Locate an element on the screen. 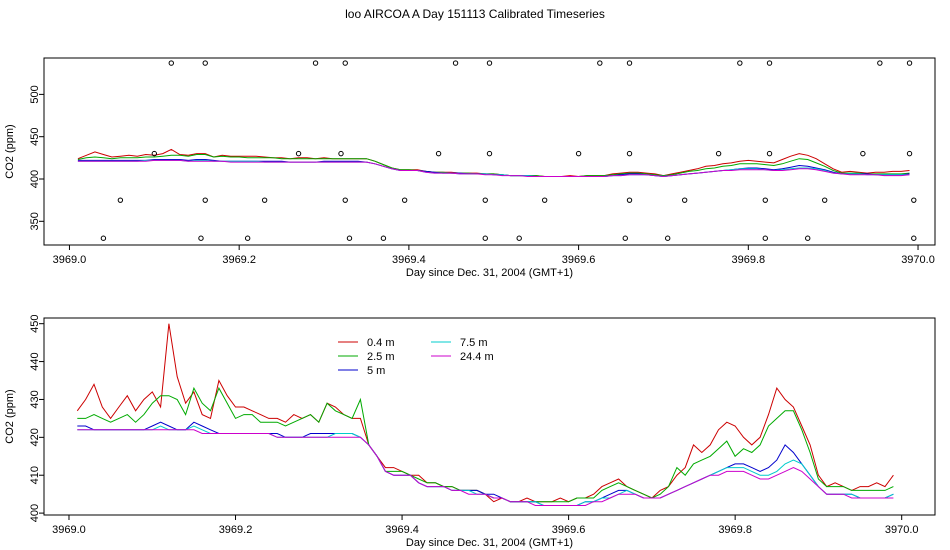 The height and width of the screenshot is (550, 950). legend-label: 5 m is located at coordinates (376, 371).